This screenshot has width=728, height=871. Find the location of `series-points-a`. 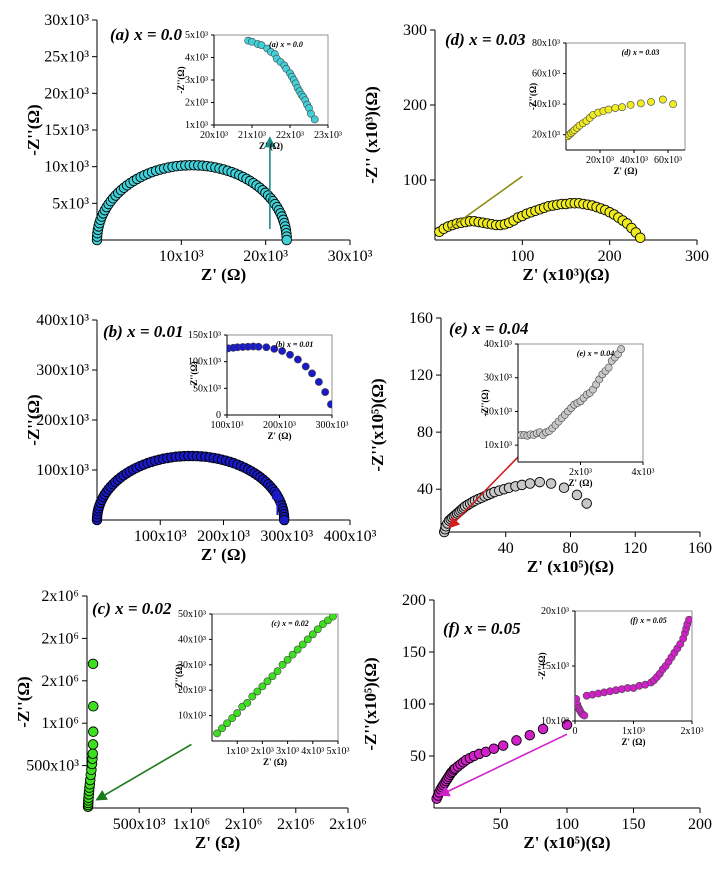

series-points-a is located at coordinates (192, 202).